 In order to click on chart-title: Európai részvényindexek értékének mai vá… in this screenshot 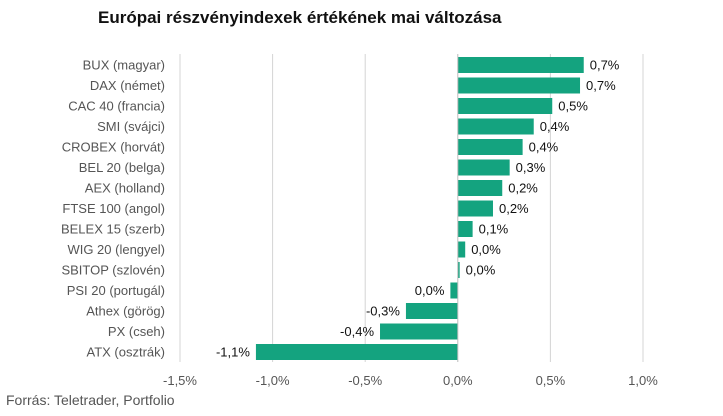, I will do `click(300, 17)`.